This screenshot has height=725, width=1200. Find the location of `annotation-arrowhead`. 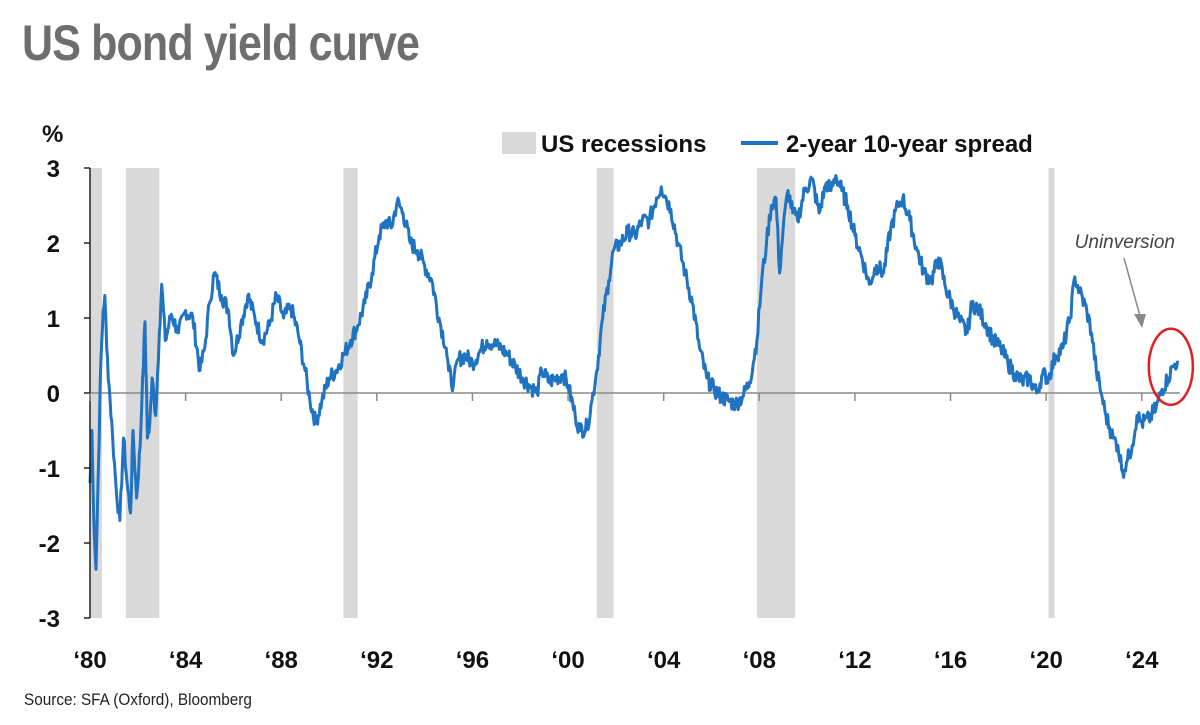

annotation-arrowhead is located at coordinates (1140, 321).